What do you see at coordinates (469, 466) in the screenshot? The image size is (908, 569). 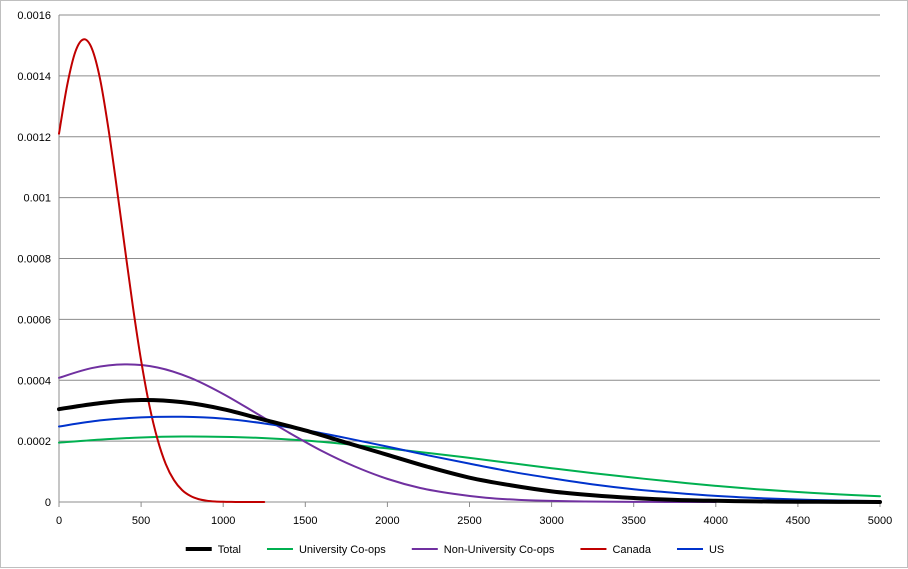 I see `series-line-university-co-ops` at bounding box center [469, 466].